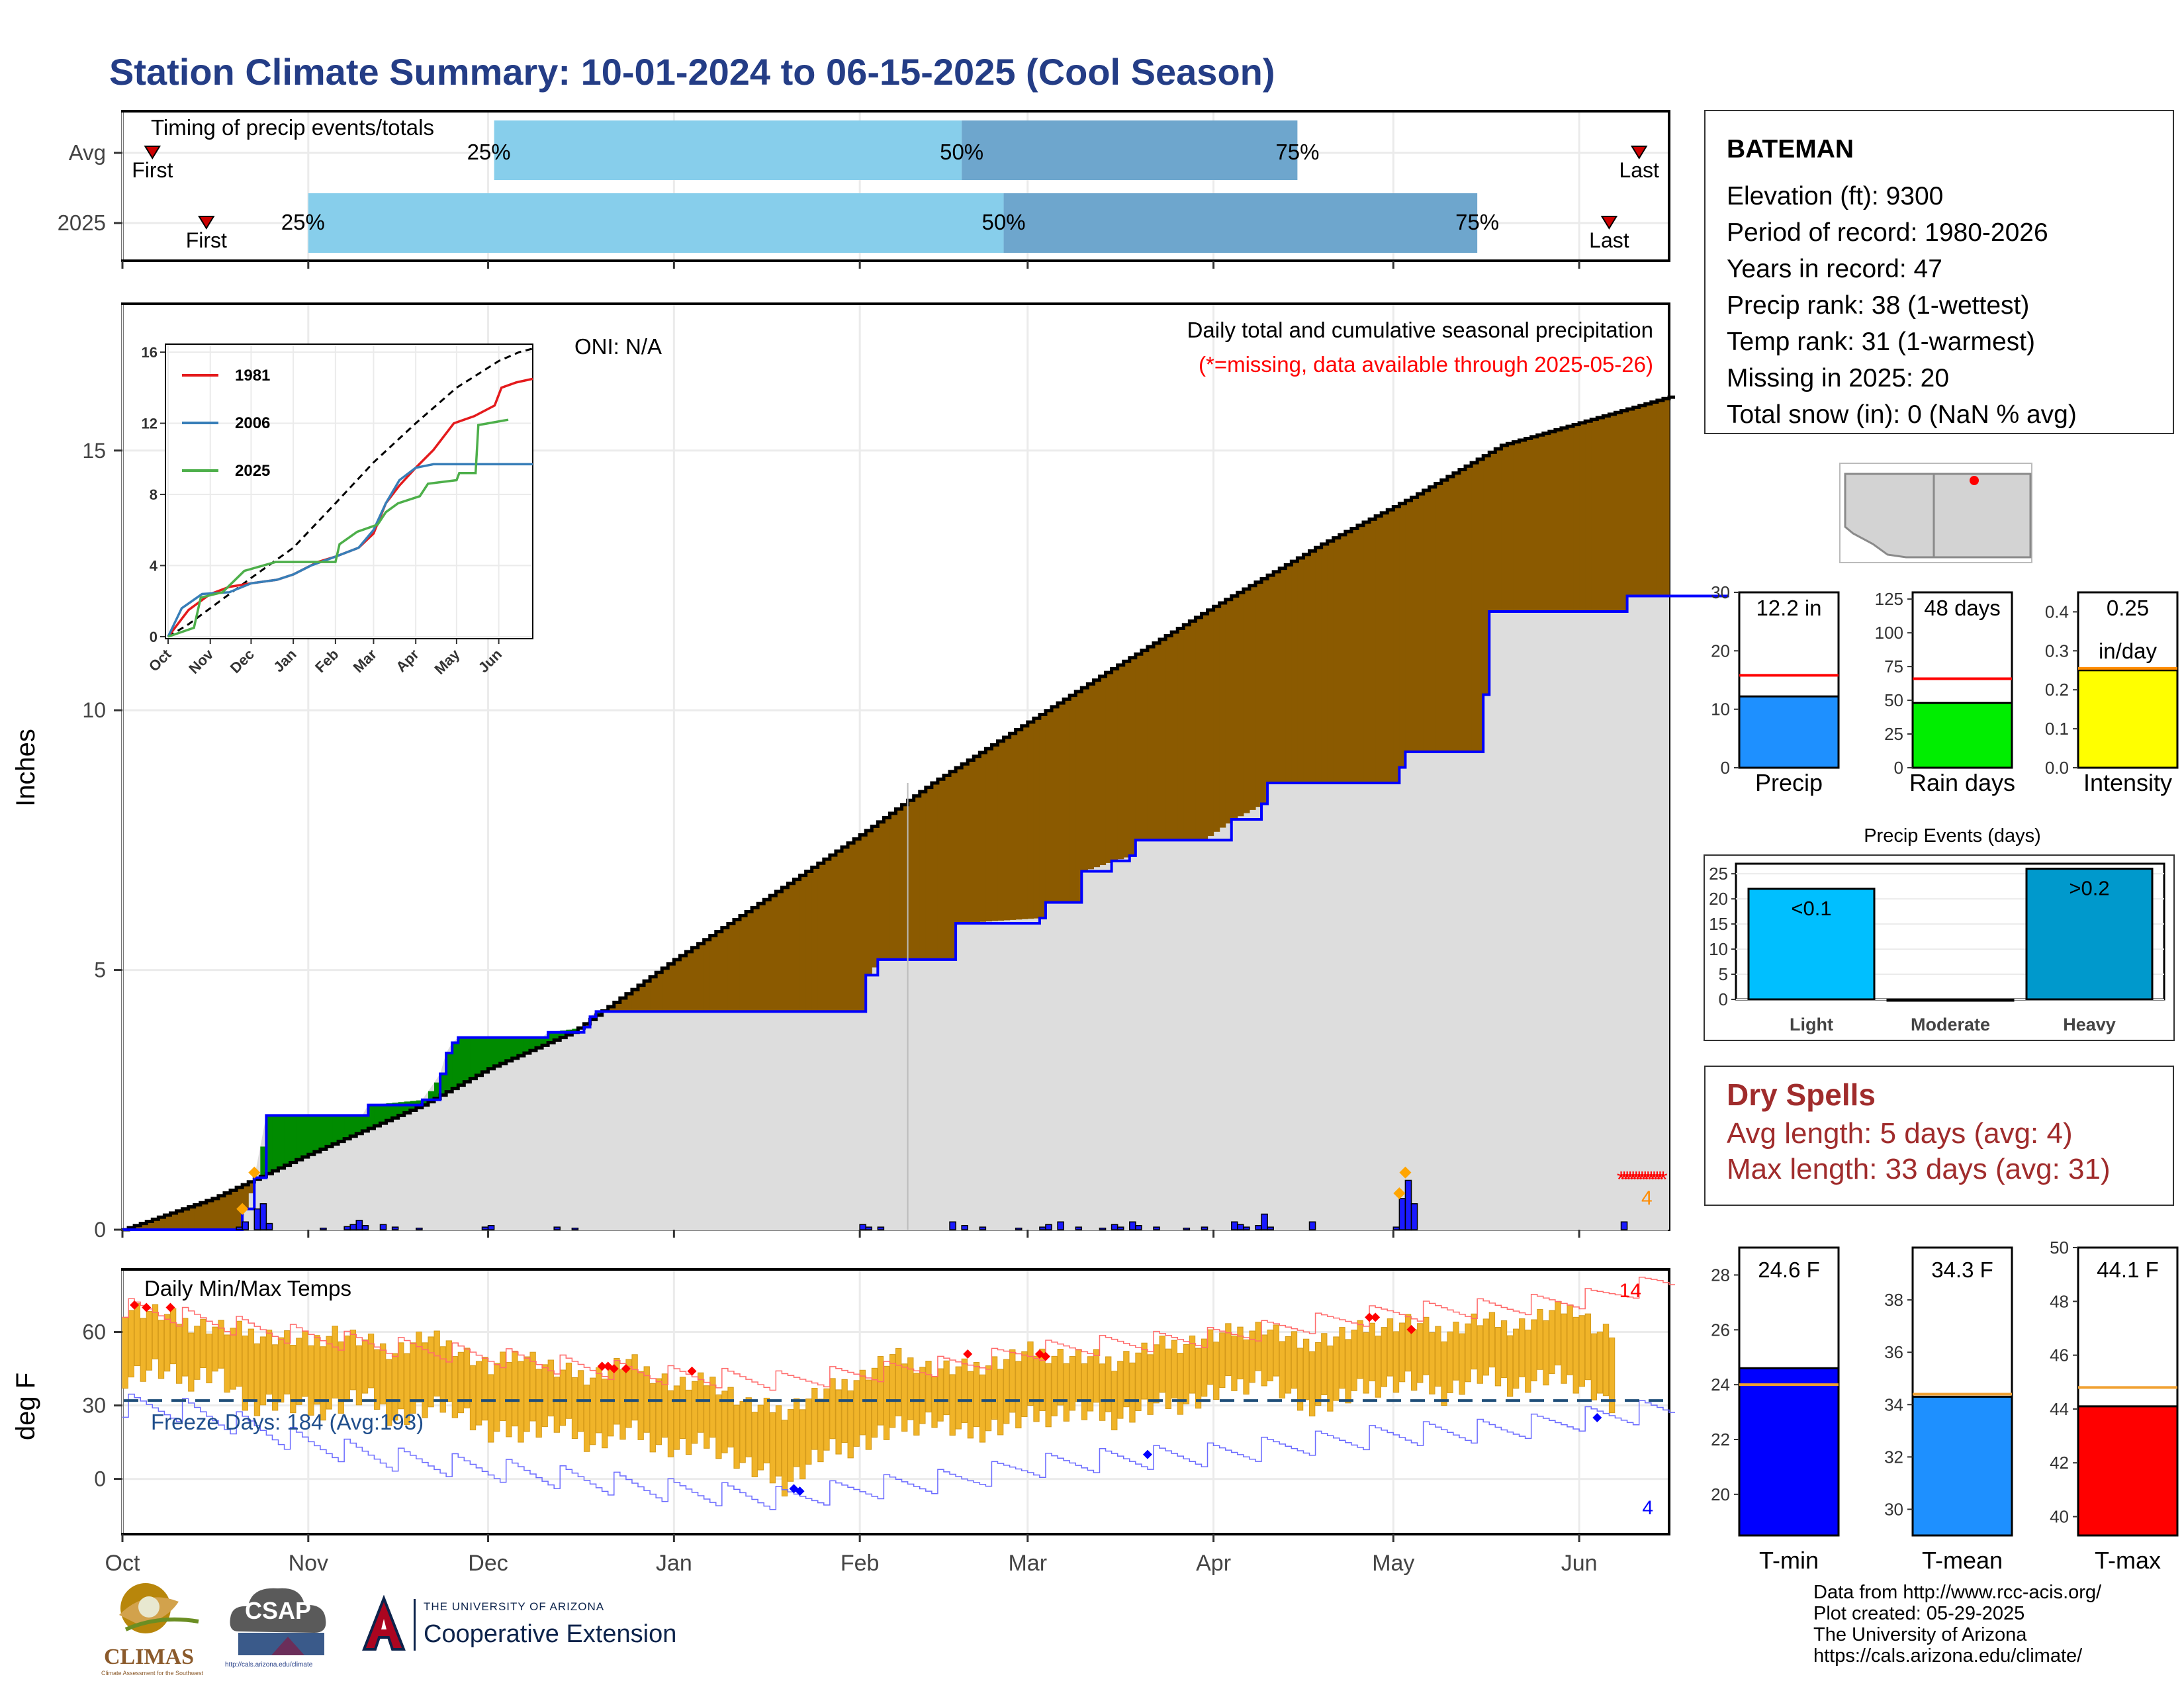 The image size is (2184, 1691). I want to click on inset-ytick-label: 8, so click(154, 494).